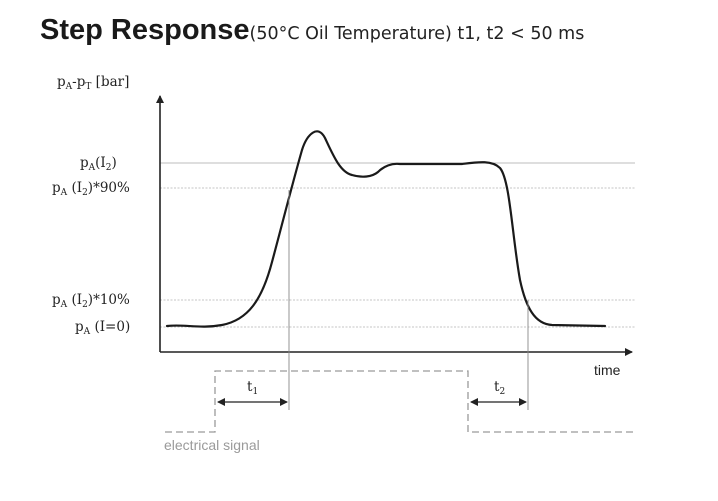 The image size is (718, 501). Describe the element at coordinates (91, 301) in the screenshot. I see `level-label-10: pA (I2)*10%` at that location.